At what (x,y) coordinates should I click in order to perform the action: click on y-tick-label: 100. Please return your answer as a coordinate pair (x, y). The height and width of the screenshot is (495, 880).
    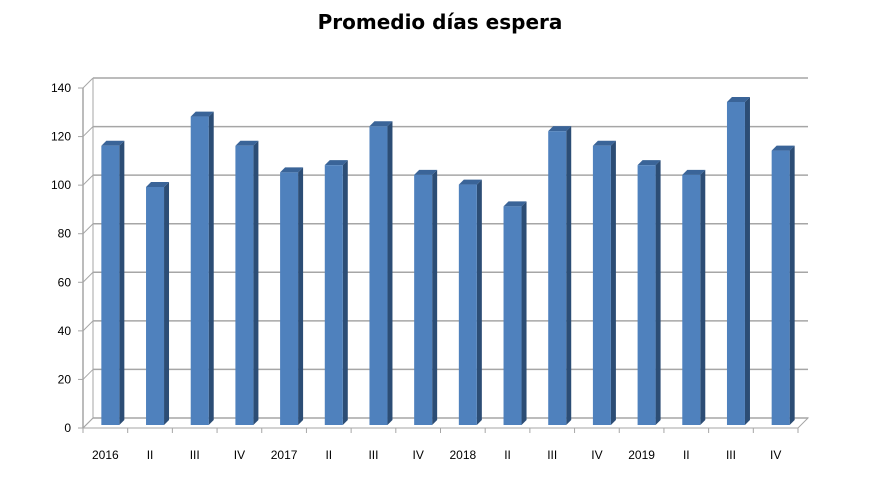
    Looking at the image, I should click on (61, 185).